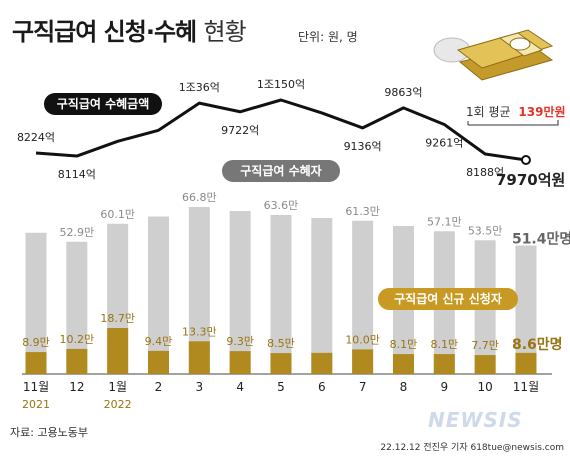  Describe the element at coordinates (485, 345) in the screenshot. I see `new-applicants-label: 7.7만` at that location.